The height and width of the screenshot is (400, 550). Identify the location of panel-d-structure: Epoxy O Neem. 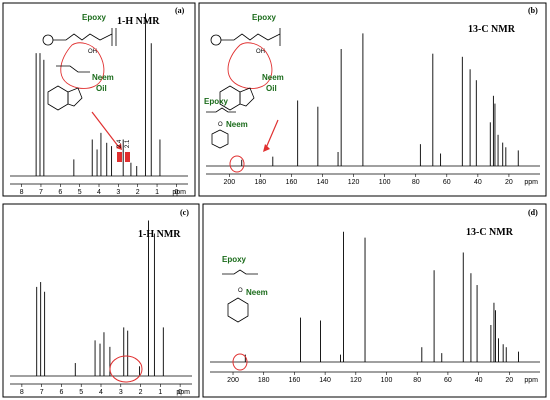
(245, 313).